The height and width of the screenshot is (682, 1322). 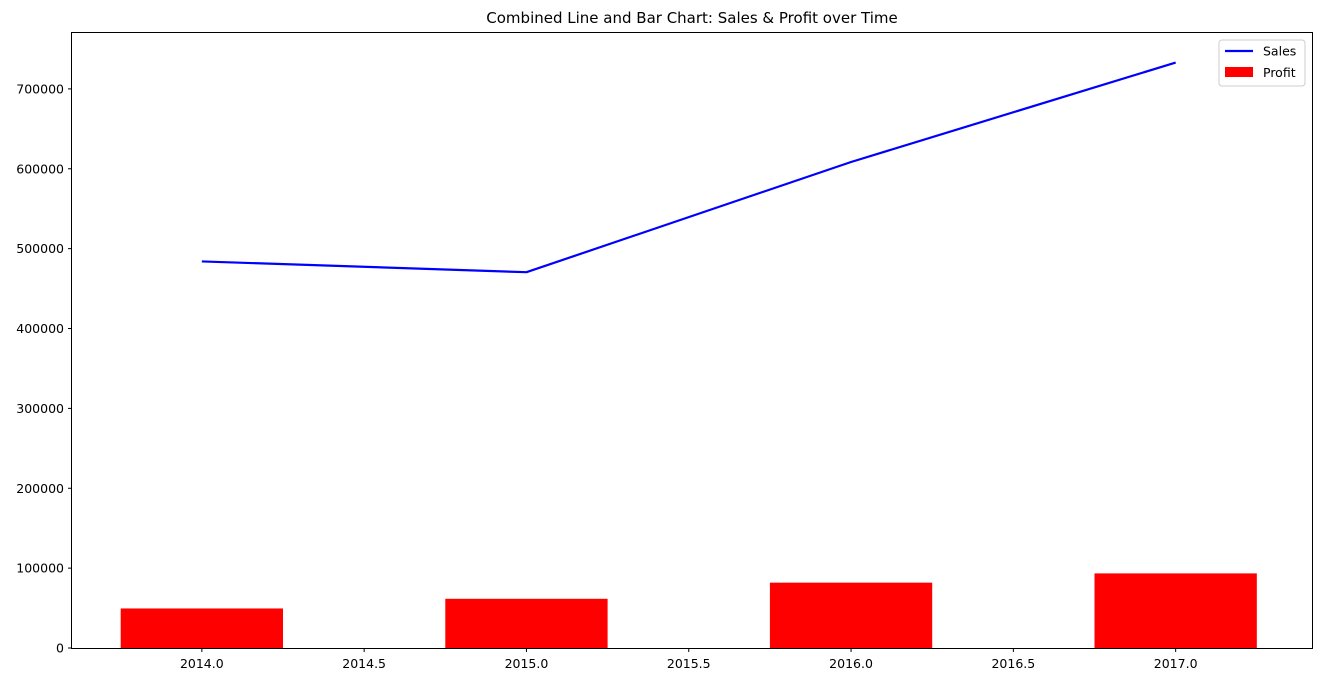 What do you see at coordinates (364, 663) in the screenshot?
I see `x-tick-label: 2014.5` at bounding box center [364, 663].